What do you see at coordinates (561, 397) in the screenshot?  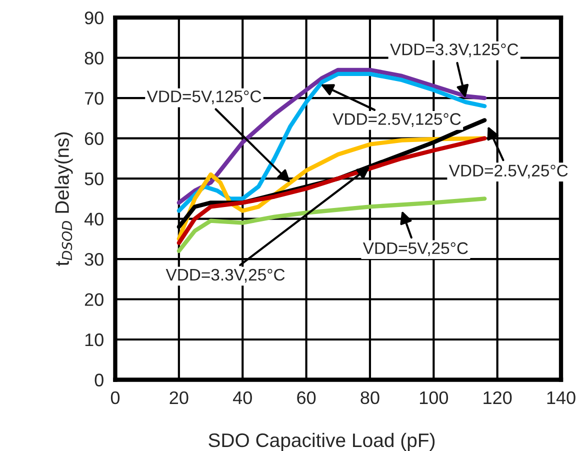 I see `x-tick-label: 140` at bounding box center [561, 397].